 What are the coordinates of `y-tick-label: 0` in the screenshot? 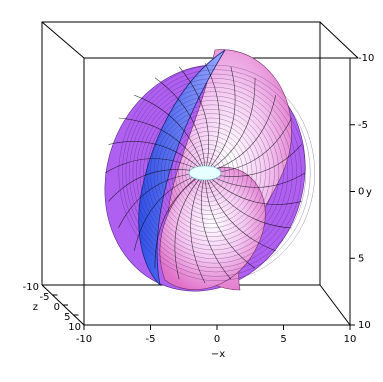 It's located at (361, 192).